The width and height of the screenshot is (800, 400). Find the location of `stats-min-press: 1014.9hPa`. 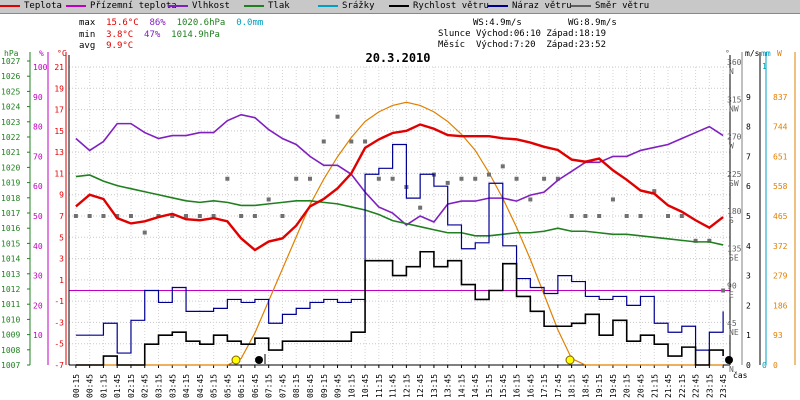

stats-min-press: 1014.9hPa is located at coordinates (195, 35).